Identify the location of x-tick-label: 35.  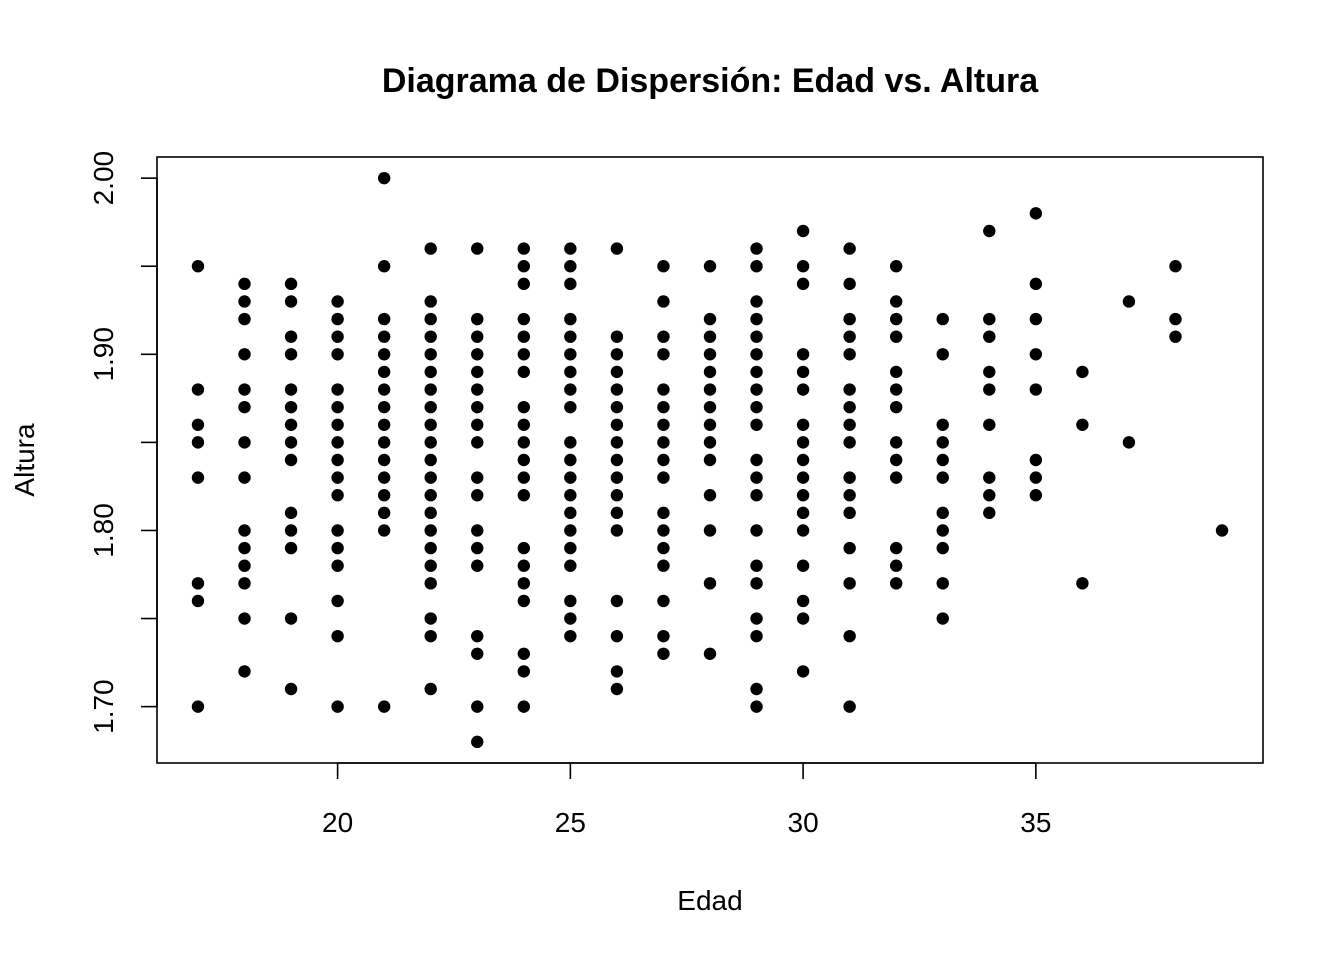
(1035, 822).